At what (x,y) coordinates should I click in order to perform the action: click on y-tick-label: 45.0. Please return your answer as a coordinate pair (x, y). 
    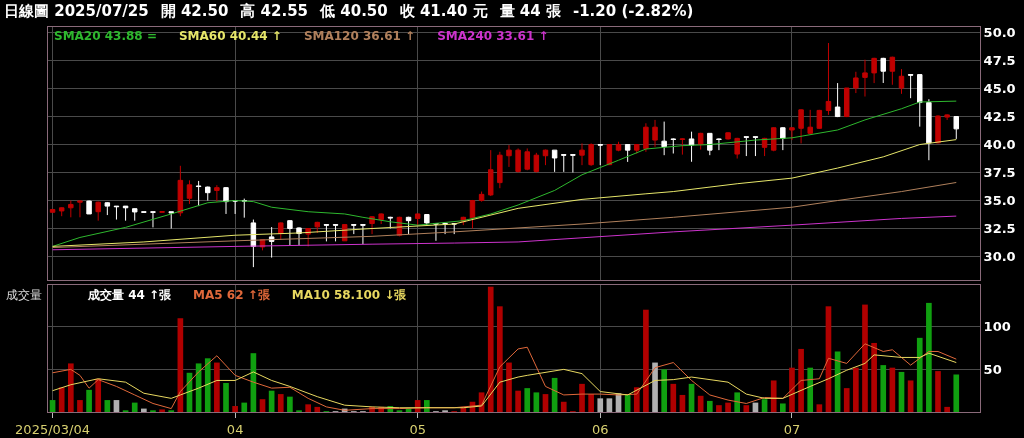
    Looking at the image, I should click on (999, 89).